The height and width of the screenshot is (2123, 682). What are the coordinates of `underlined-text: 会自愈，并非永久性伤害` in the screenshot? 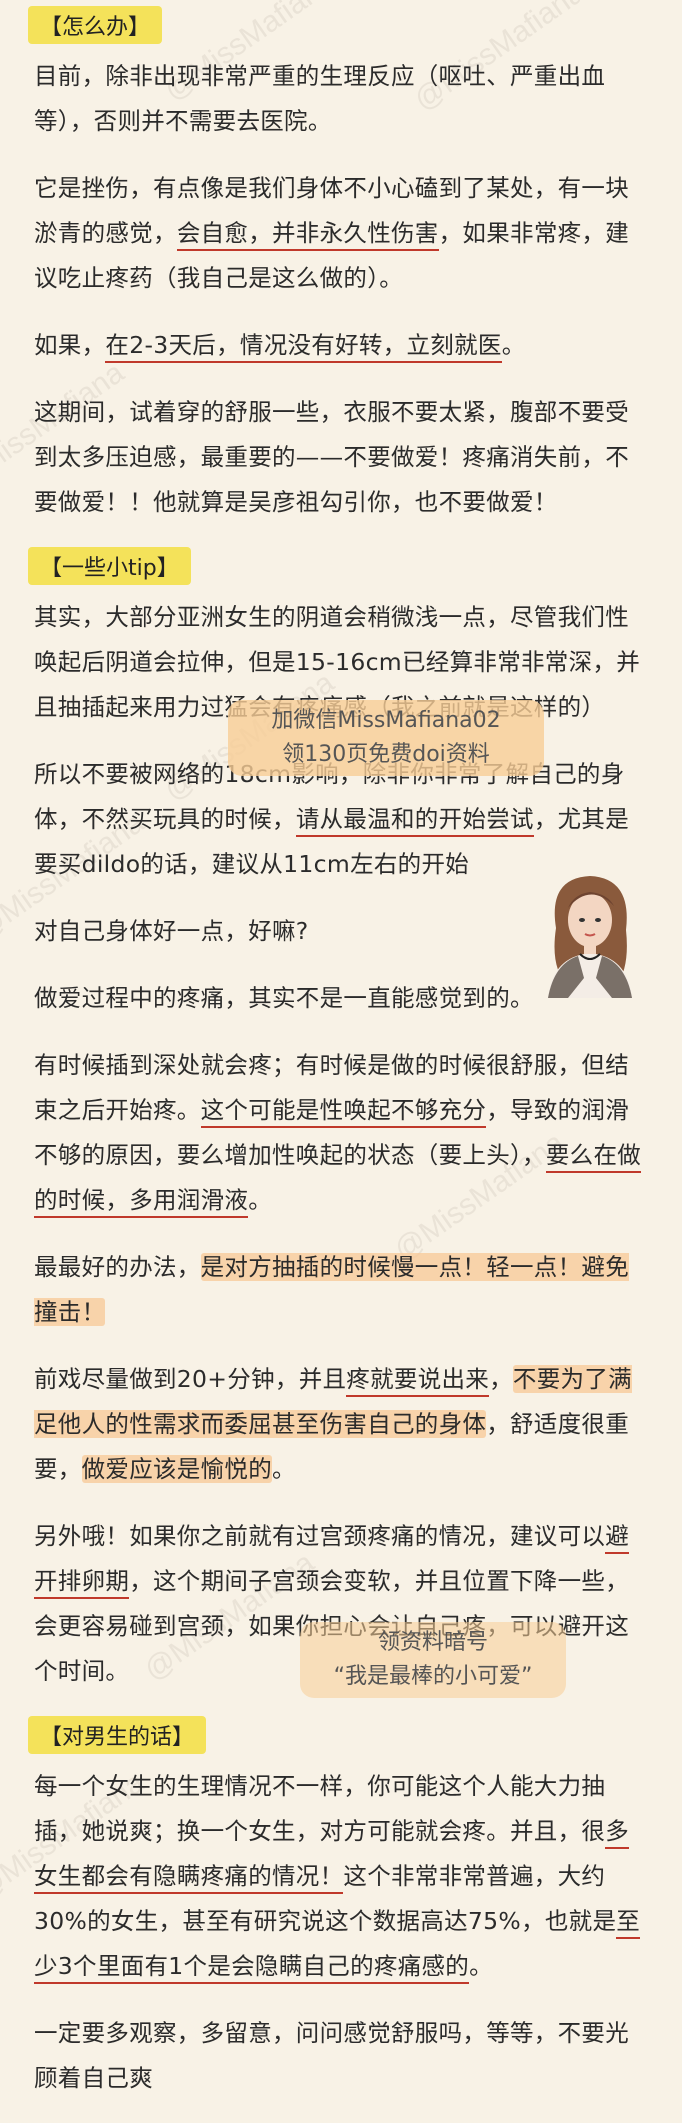 It's located at (307, 235).